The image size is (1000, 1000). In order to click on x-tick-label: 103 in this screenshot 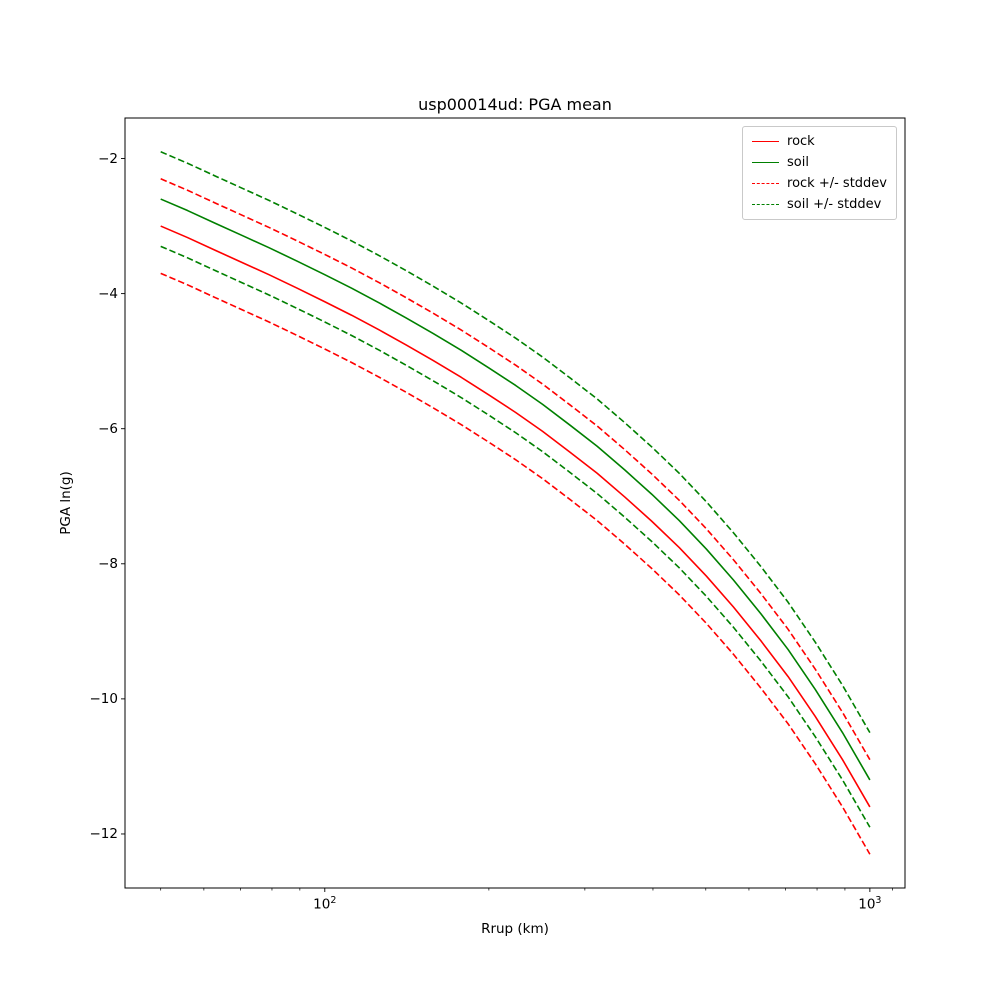, I will do `click(870, 904)`.